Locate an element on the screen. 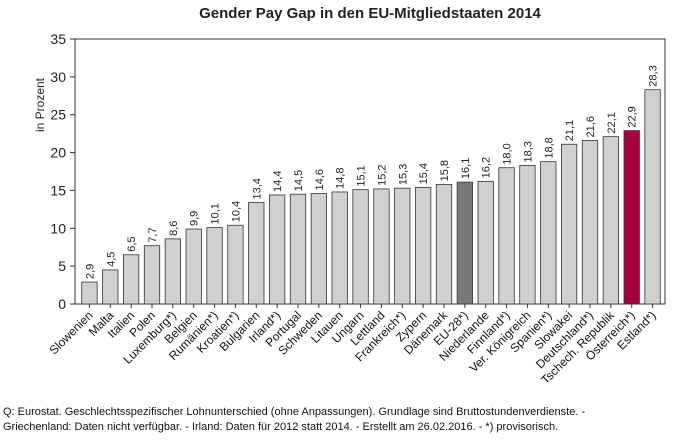 This screenshot has width=677, height=444. y-tick-label: 0 is located at coordinates (62, 304).